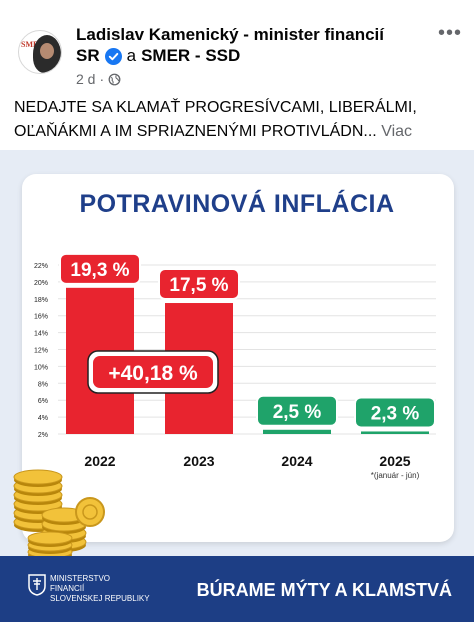  I want to click on verified-badge-icon, so click(113, 56).